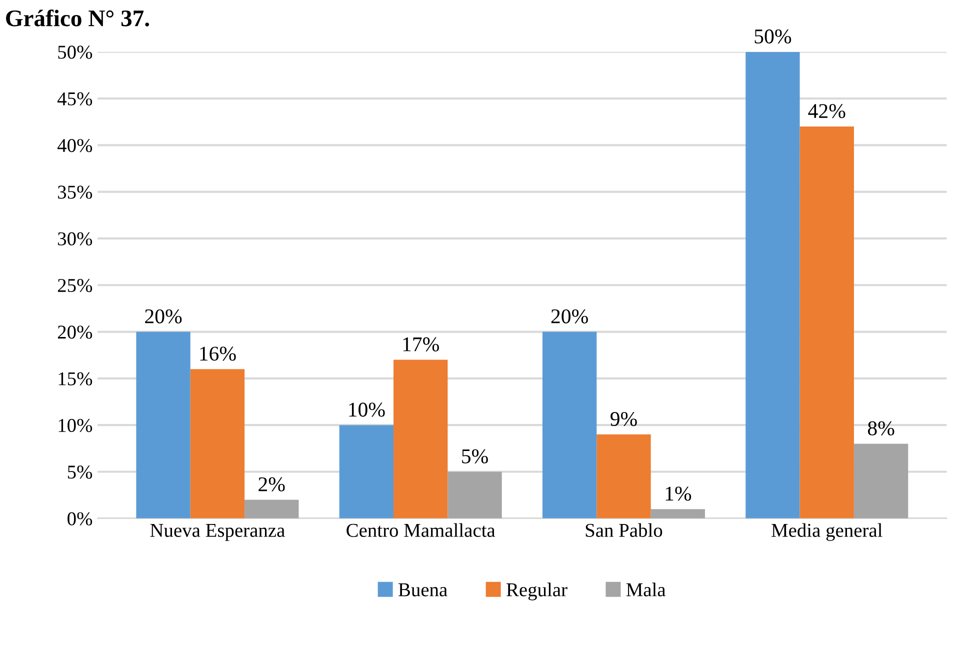 The image size is (976, 648). What do you see at coordinates (271, 484) in the screenshot?
I see `text: 2%` at bounding box center [271, 484].